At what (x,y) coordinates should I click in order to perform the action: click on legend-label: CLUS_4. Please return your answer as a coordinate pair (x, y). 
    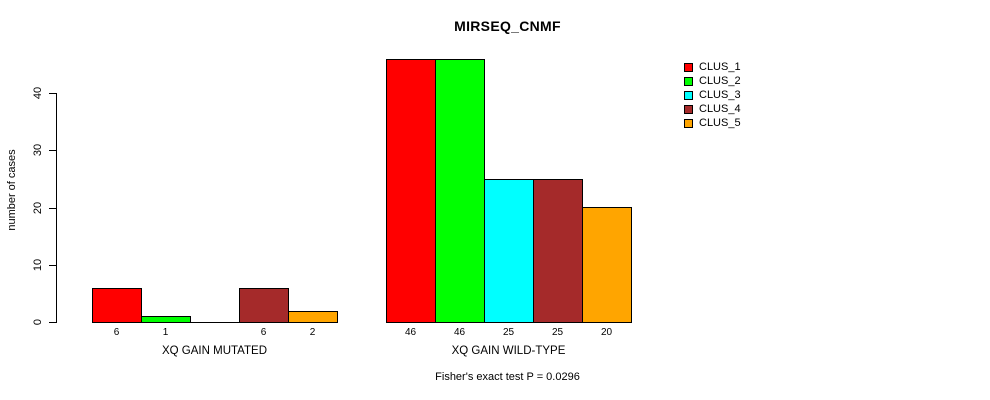
    Looking at the image, I should click on (720, 108).